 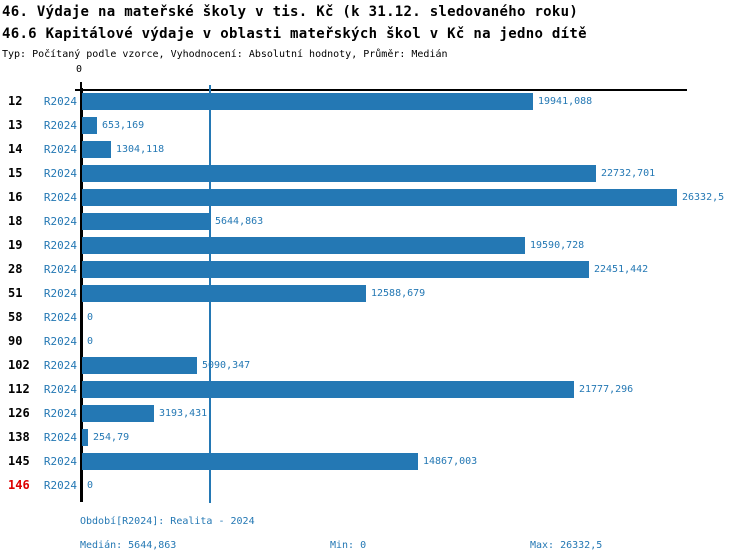 What do you see at coordinates (111, 437) in the screenshot?
I see `bar-value-label: 254,79` at bounding box center [111, 437].